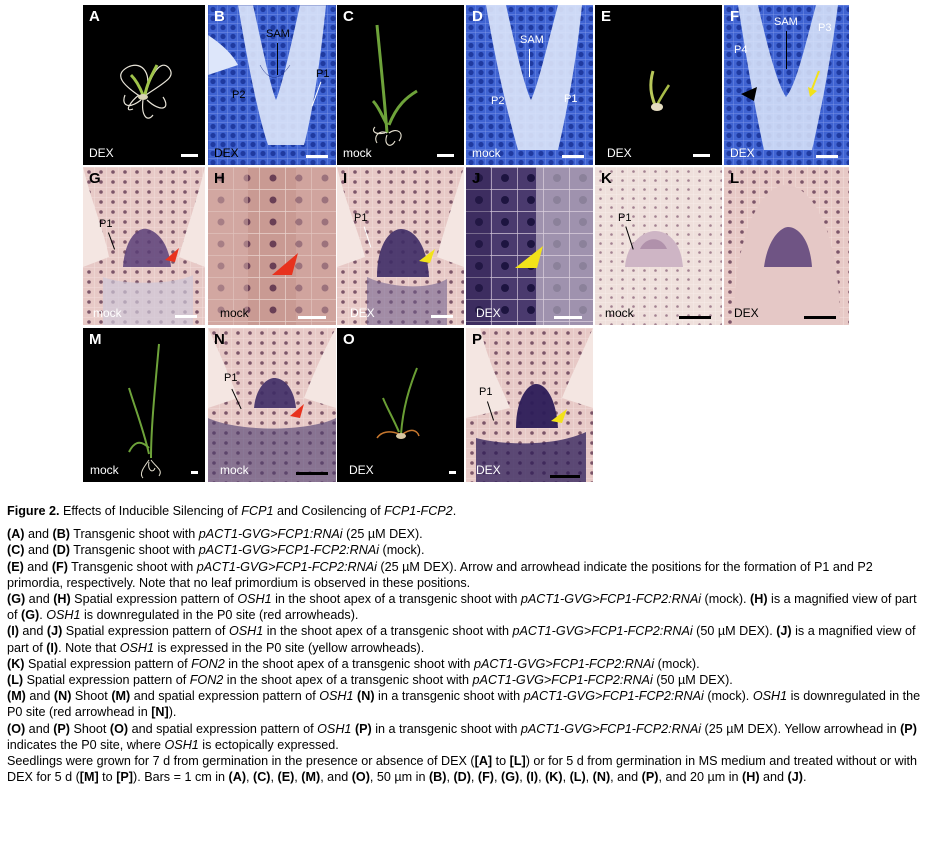 The image size is (931, 847). I want to click on panel-a: A DEX, so click(144, 85).